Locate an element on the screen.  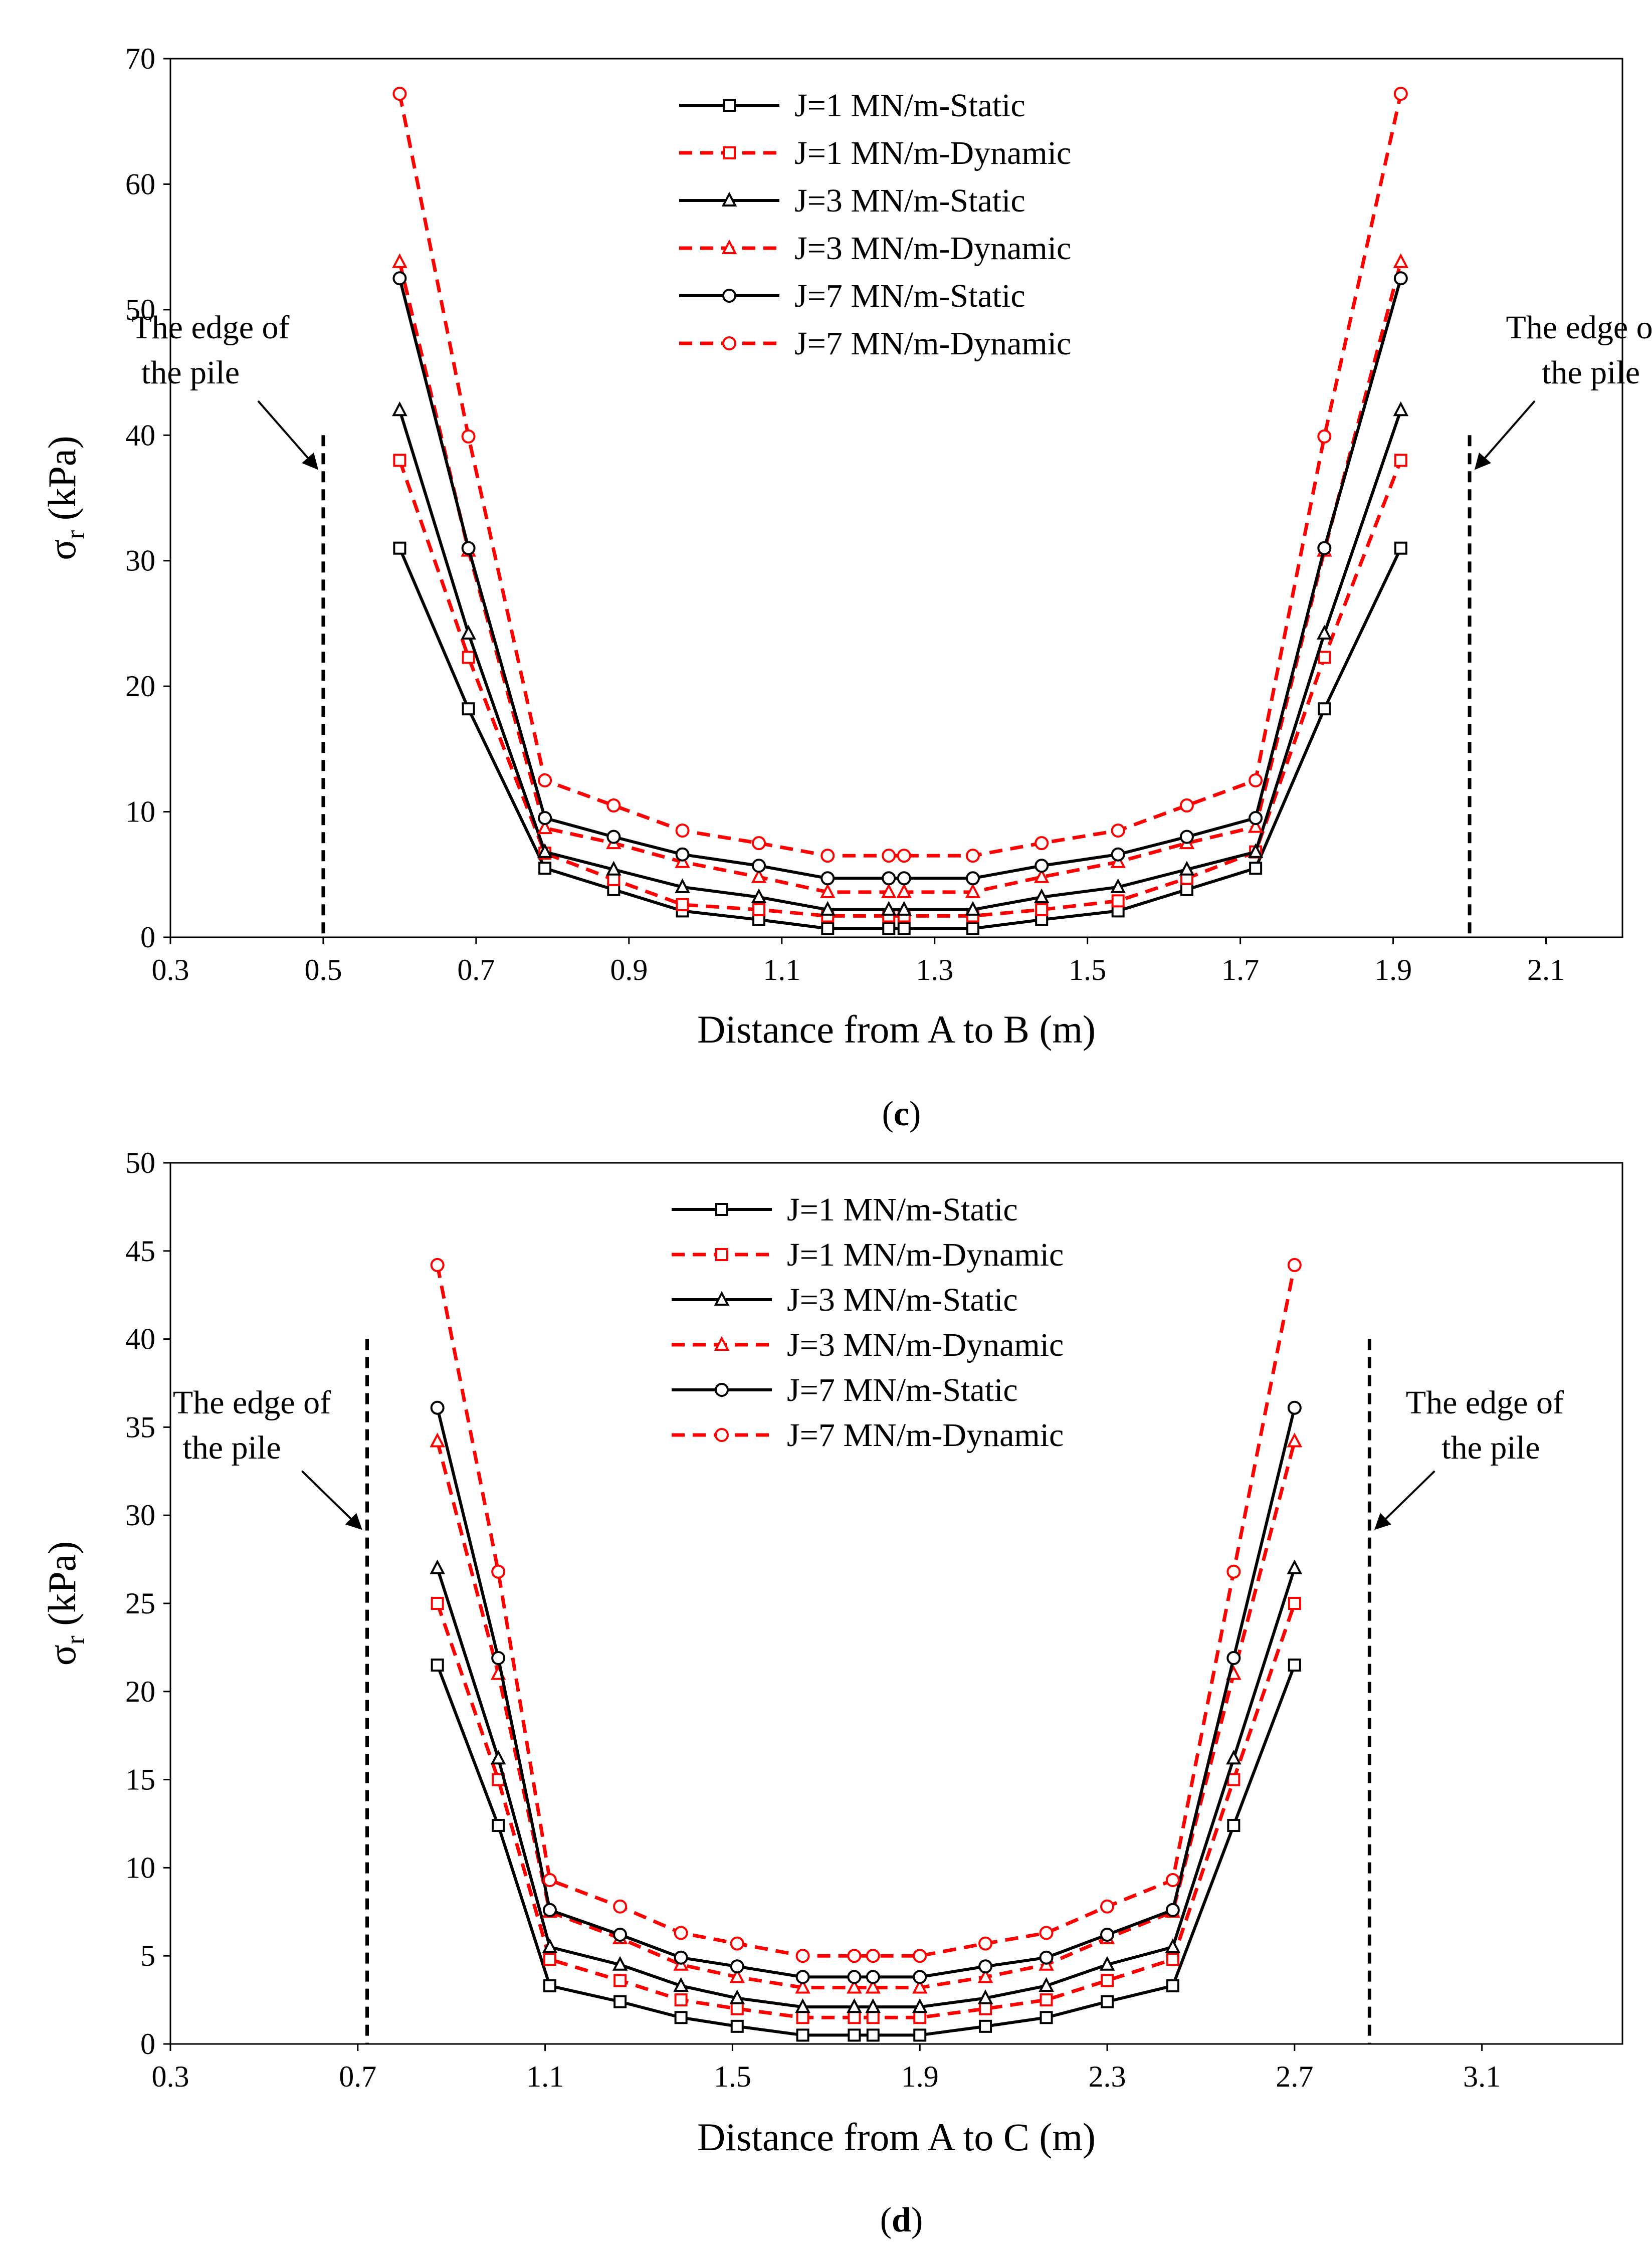
pile-edge-annotation-line1: The edge of is located at coordinates (252, 1402).